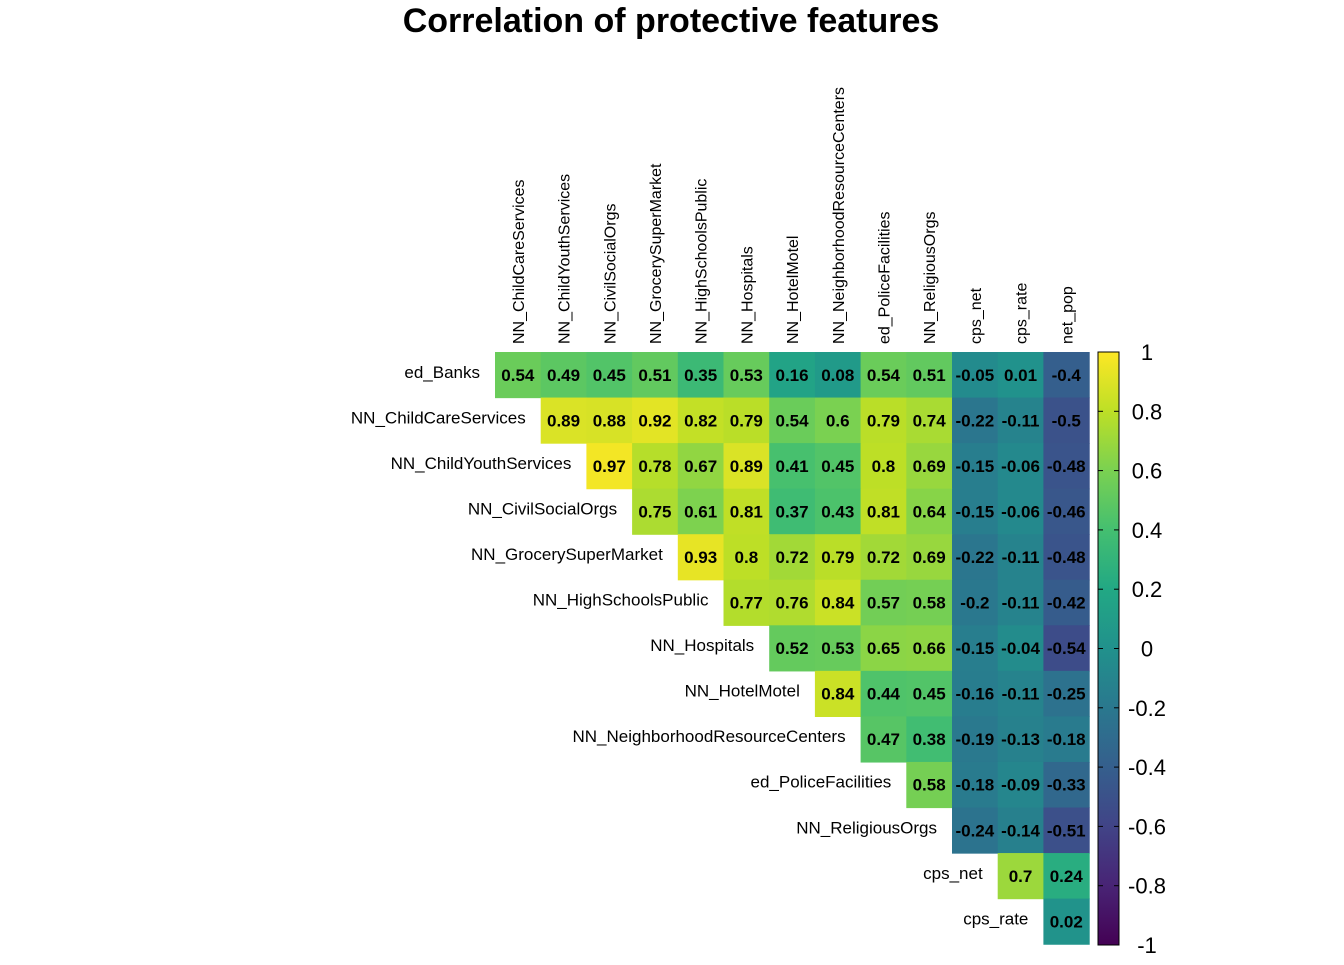  I want to click on cell-value-label: -0.5, so click(1066, 420).